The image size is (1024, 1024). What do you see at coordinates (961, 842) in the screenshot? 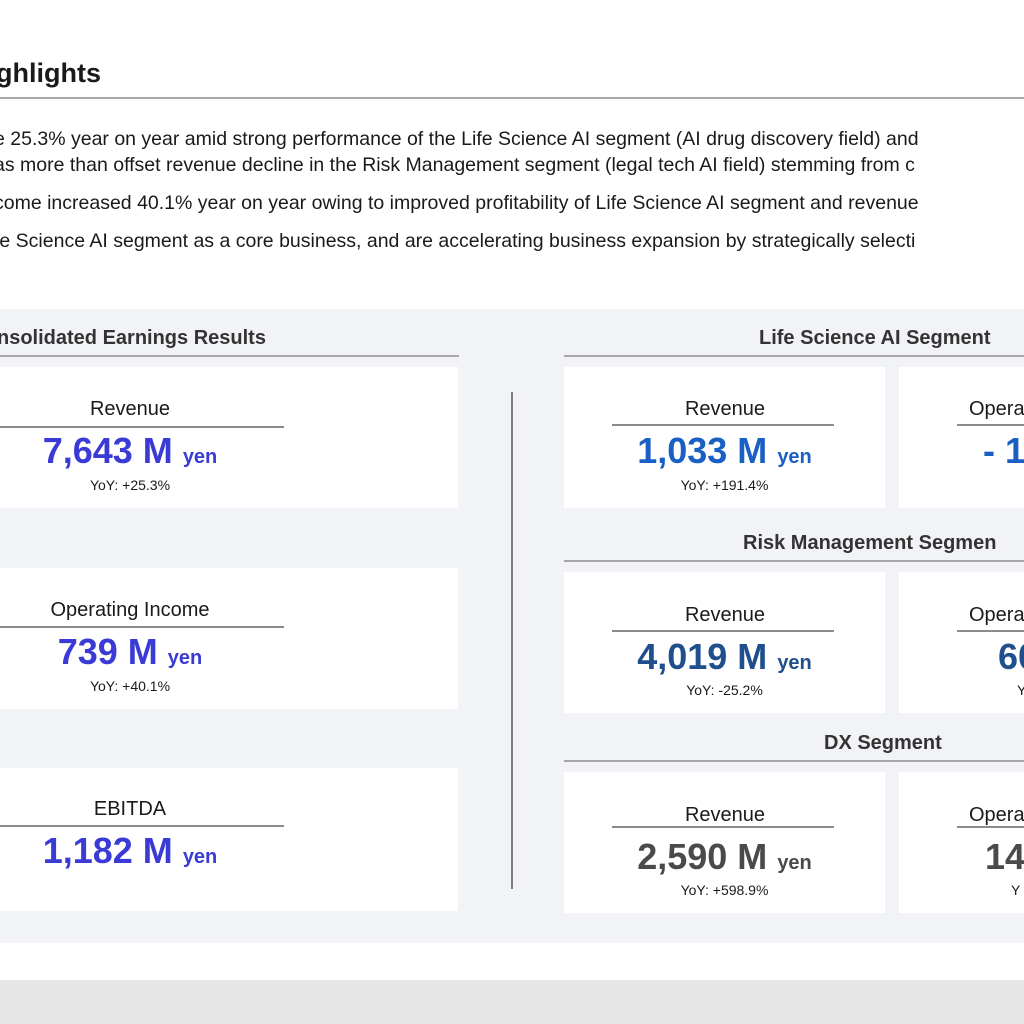
I see `dx-operating-card` at bounding box center [961, 842].